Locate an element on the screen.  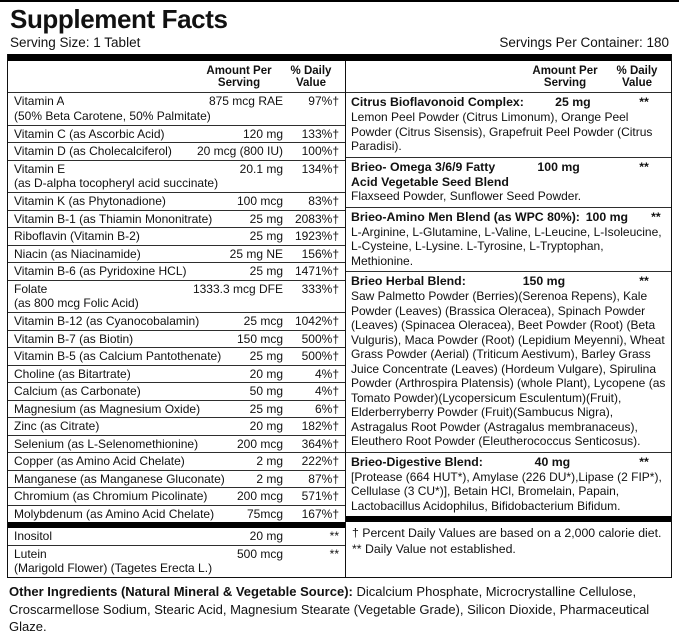
nutrient-row: Inositol 20 mg ** is located at coordinates (176, 537).